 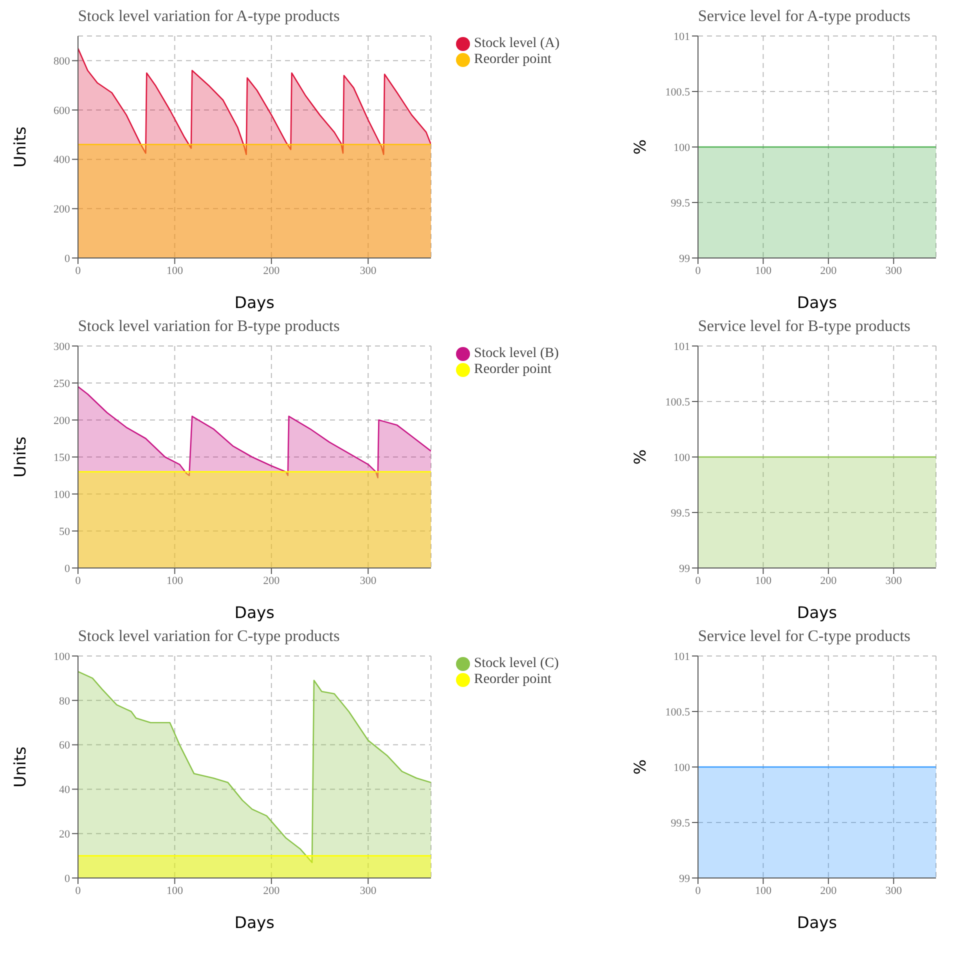 What do you see at coordinates (62, 384) in the screenshot?
I see `y-tick-label: 250` at bounding box center [62, 384].